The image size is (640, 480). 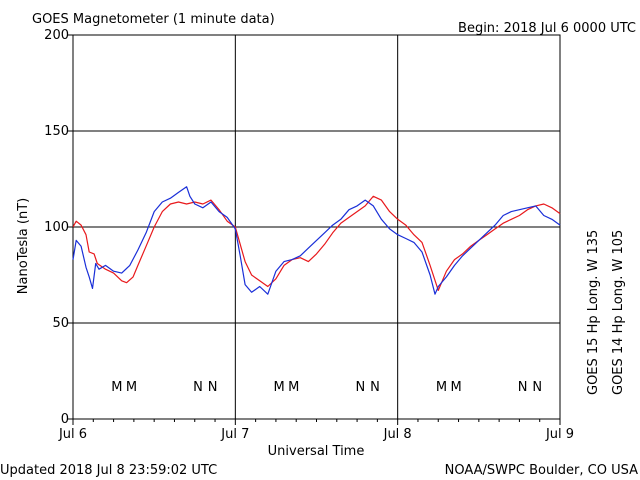 What do you see at coordinates (56, 35) in the screenshot?
I see `y-tick-label: 200` at bounding box center [56, 35].